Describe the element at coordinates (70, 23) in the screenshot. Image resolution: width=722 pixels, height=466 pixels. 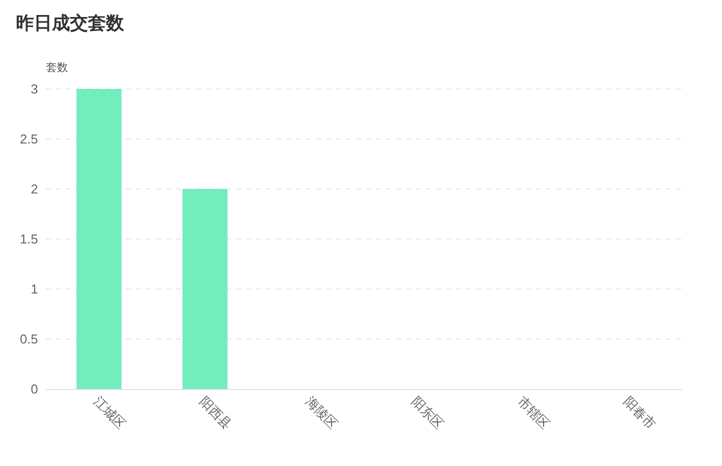
I see `title: 昨日成交套数` at that location.